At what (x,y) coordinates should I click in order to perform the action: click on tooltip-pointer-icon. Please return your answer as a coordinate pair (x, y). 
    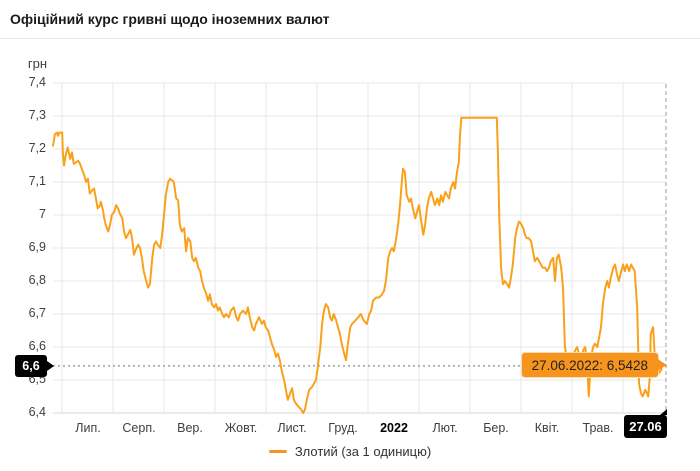
    Looking at the image, I should click on (662, 365).